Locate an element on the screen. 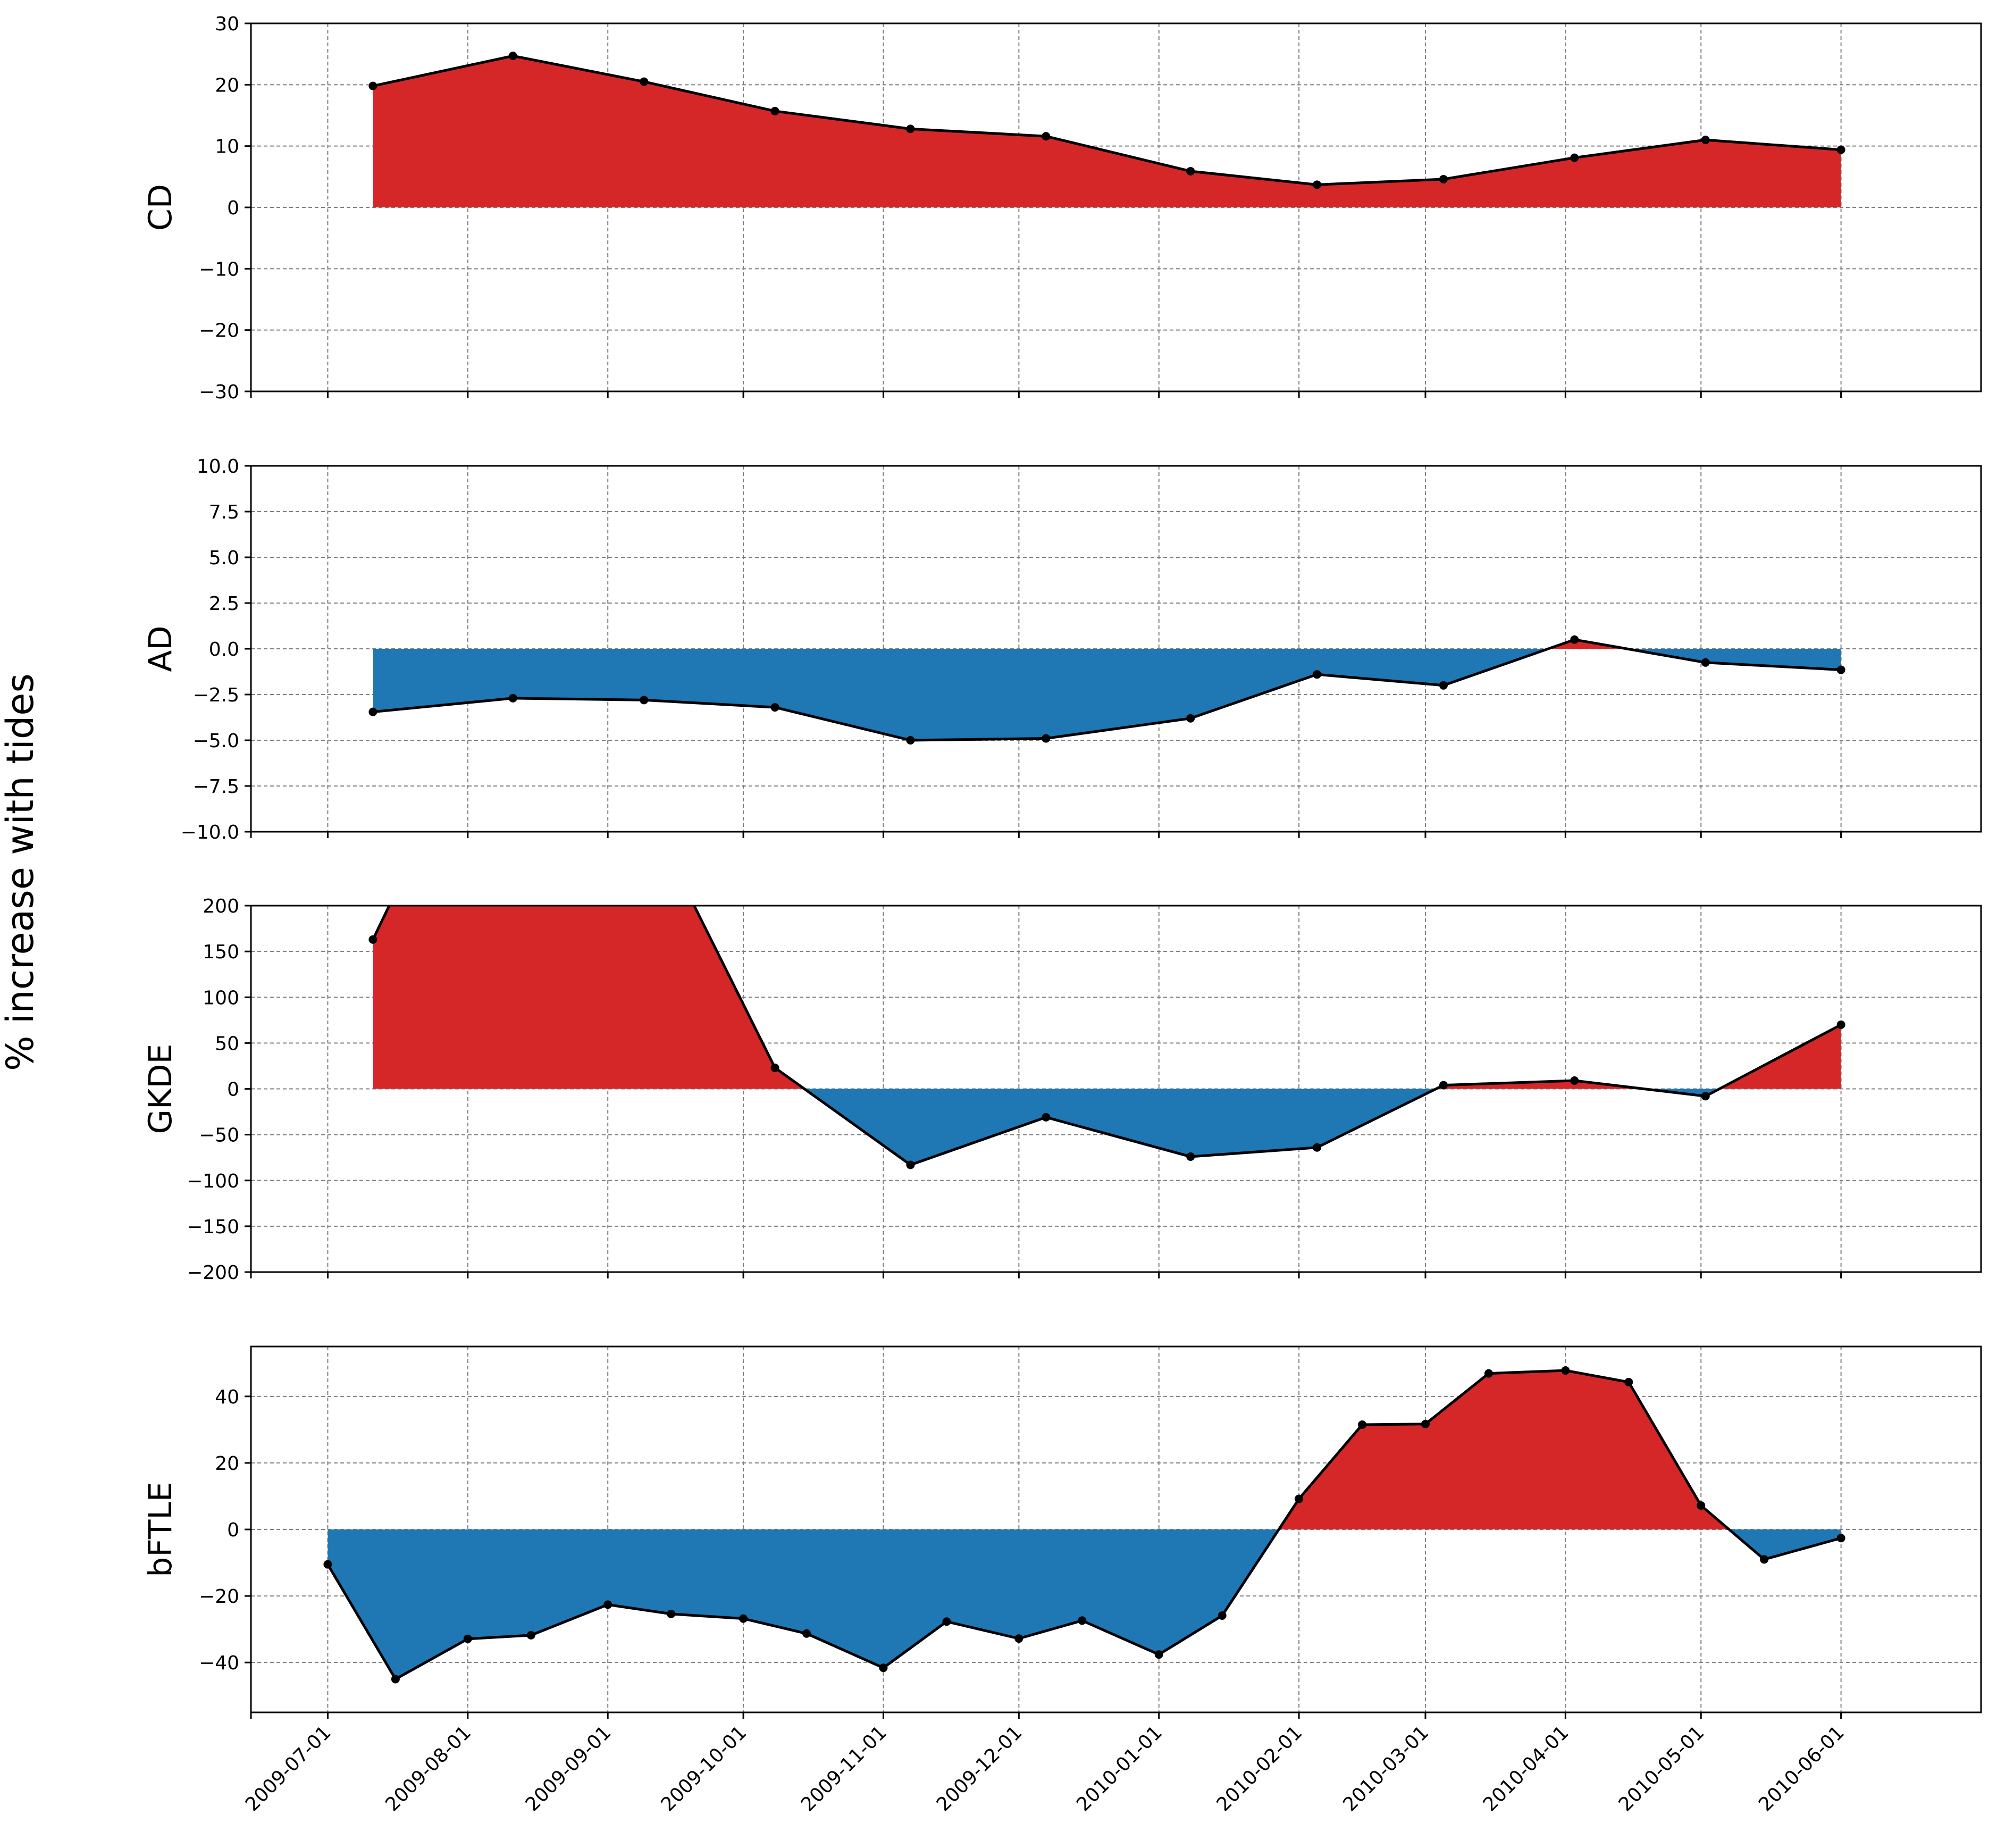 The width and height of the screenshot is (1997, 1848). bftle-ytick-label: −20 is located at coordinates (219, 1597).